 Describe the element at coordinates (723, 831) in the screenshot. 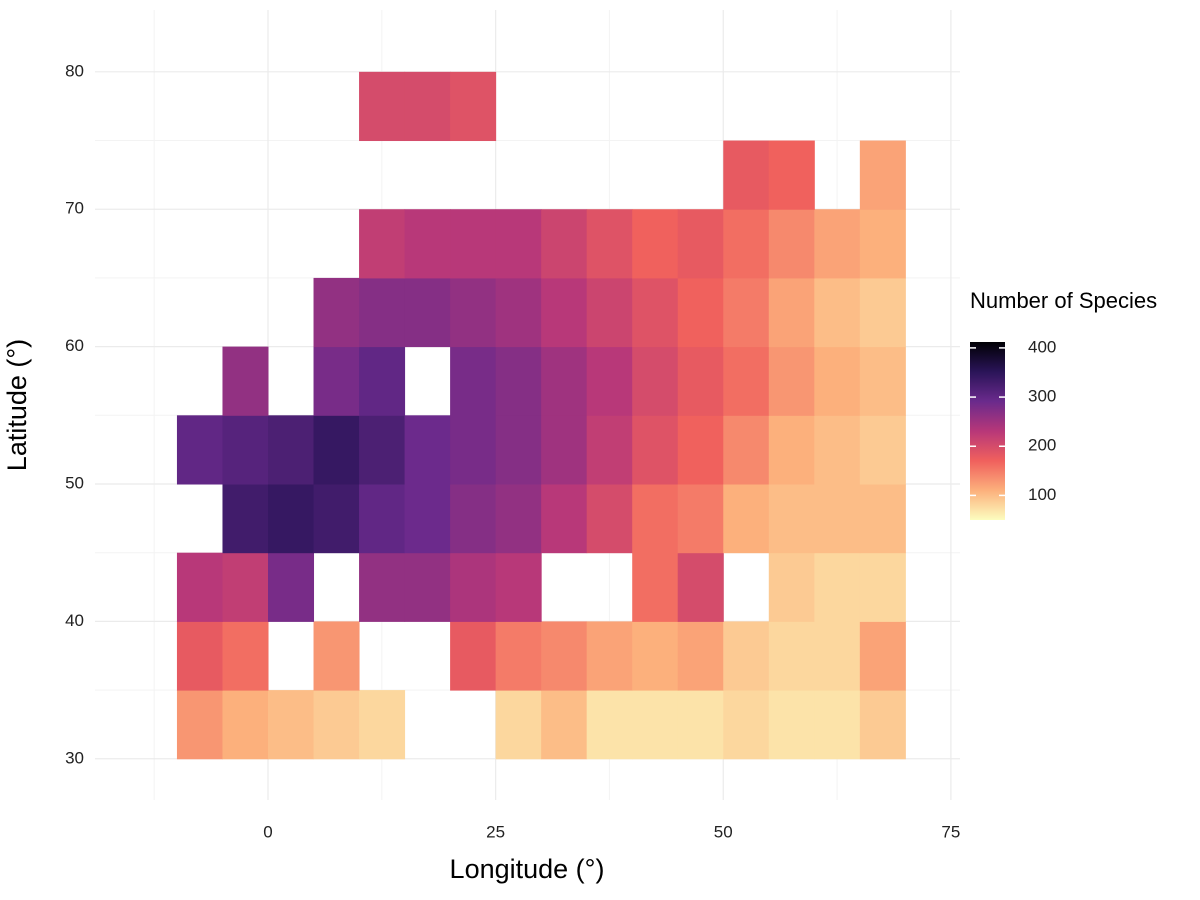

I see `x-tick-label: 50` at that location.